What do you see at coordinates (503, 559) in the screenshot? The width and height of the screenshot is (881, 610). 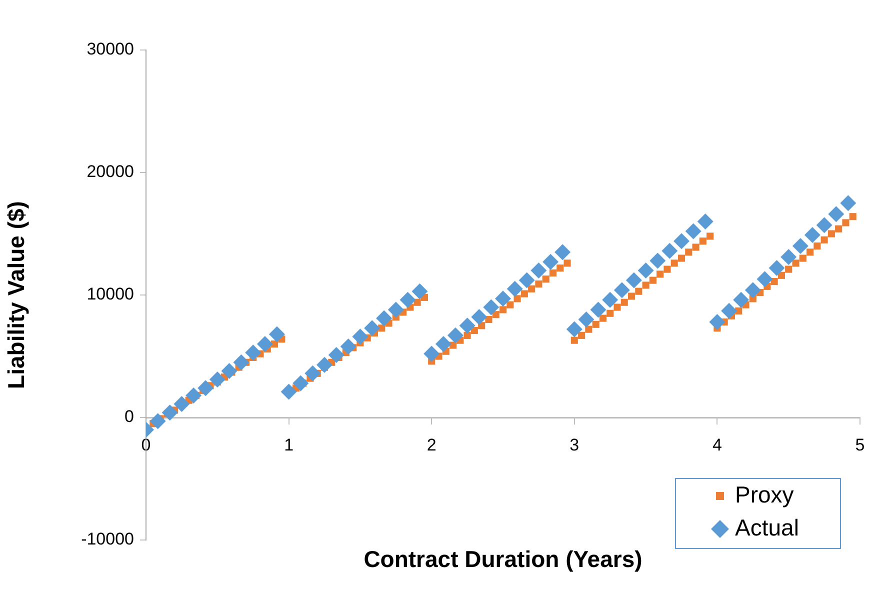 I see `x-axis-title: Contract Duration (Years)` at bounding box center [503, 559].